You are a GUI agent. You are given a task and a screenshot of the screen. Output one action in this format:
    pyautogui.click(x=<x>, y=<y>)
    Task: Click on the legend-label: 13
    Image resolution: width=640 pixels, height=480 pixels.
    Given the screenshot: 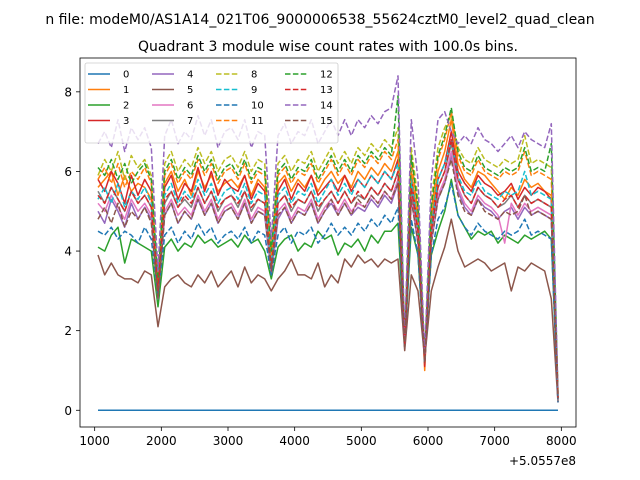 What is the action you would take?
    pyautogui.click(x=326, y=90)
    